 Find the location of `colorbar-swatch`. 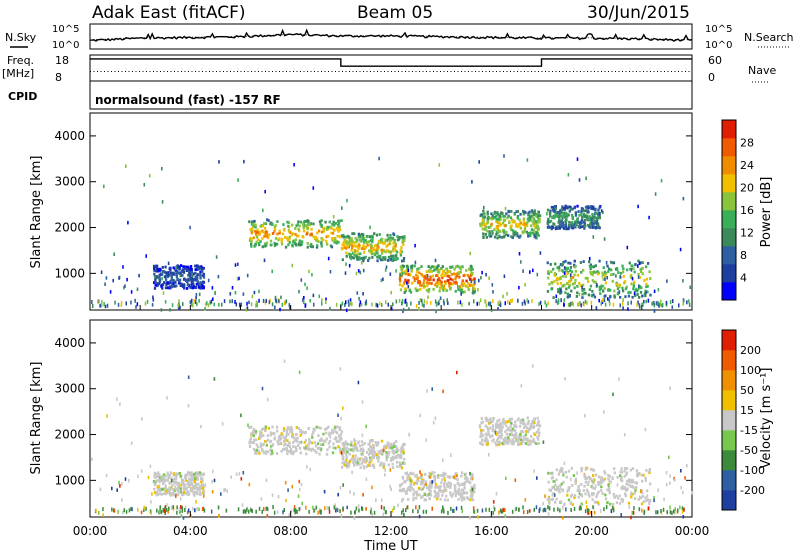

colorbar-swatch is located at coordinates (729, 420).